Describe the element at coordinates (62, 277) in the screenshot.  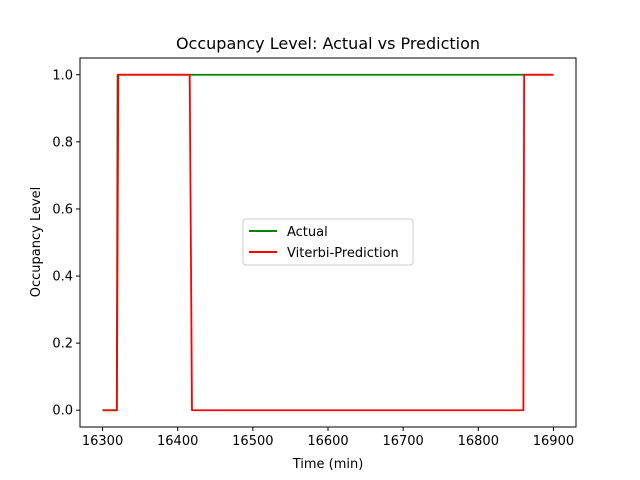
I see `y-tick-label: 0.4` at that location.